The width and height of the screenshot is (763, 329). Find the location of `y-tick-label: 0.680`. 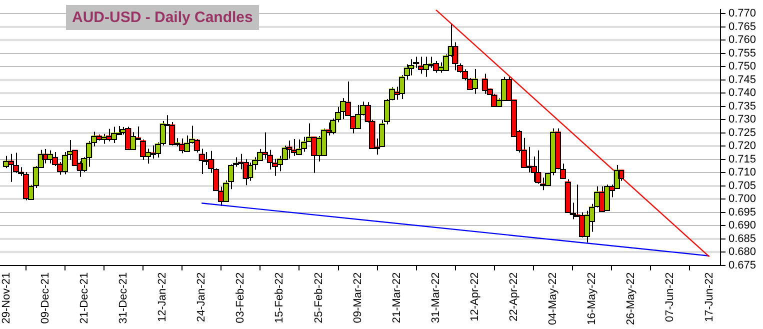

y-tick-label: 0.680 is located at coordinates (742, 252).